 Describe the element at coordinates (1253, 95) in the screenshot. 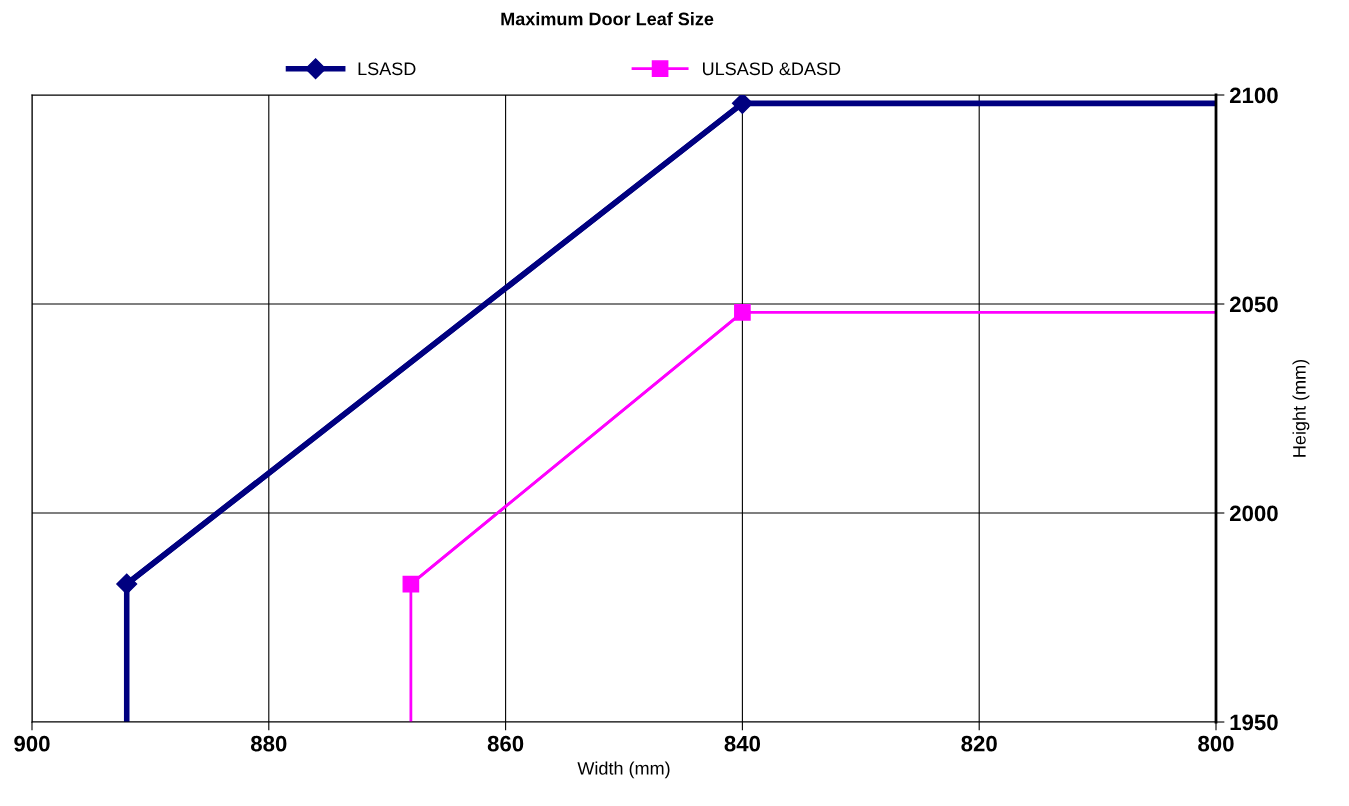

I see `y-tick-label: 2100` at that location.